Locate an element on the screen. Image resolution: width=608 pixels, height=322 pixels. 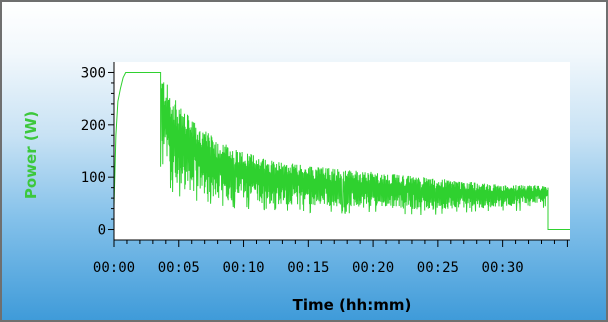
x-tick-label: 00:00 is located at coordinates (114, 268).